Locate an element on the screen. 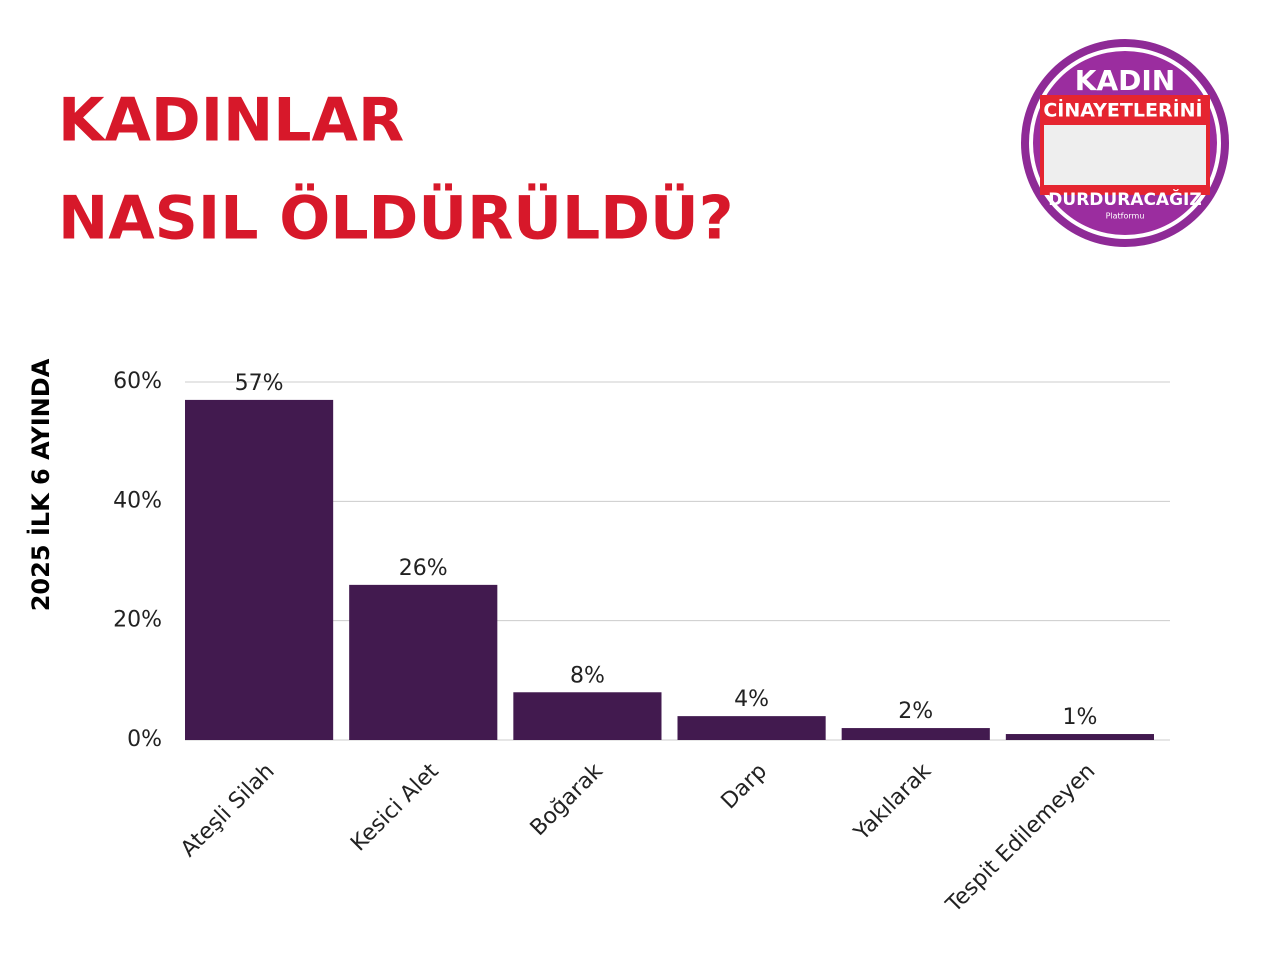 This screenshot has width=1280, height=964. value-label: 4% is located at coordinates (751, 699).